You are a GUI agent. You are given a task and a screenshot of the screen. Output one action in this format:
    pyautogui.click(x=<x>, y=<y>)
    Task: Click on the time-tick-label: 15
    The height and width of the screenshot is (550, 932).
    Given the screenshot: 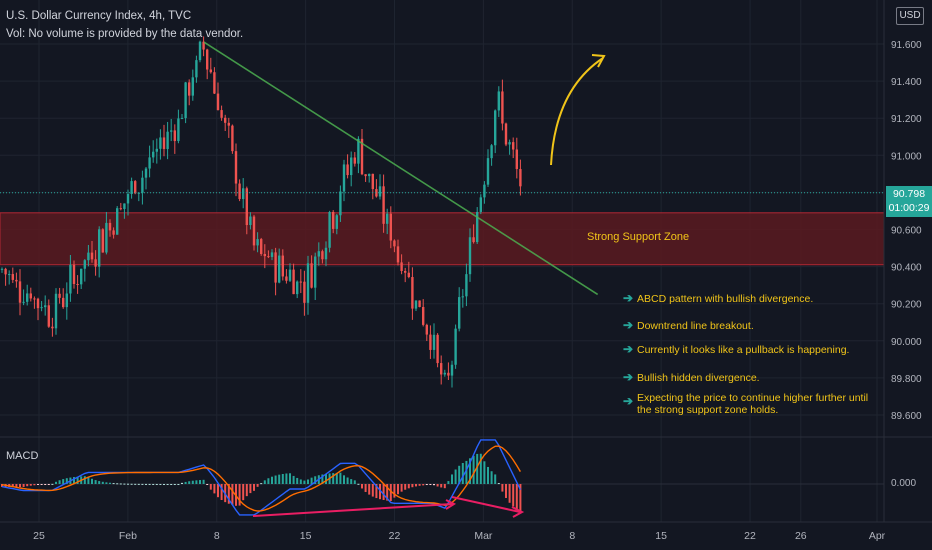 What is the action you would take?
    pyautogui.click(x=661, y=536)
    